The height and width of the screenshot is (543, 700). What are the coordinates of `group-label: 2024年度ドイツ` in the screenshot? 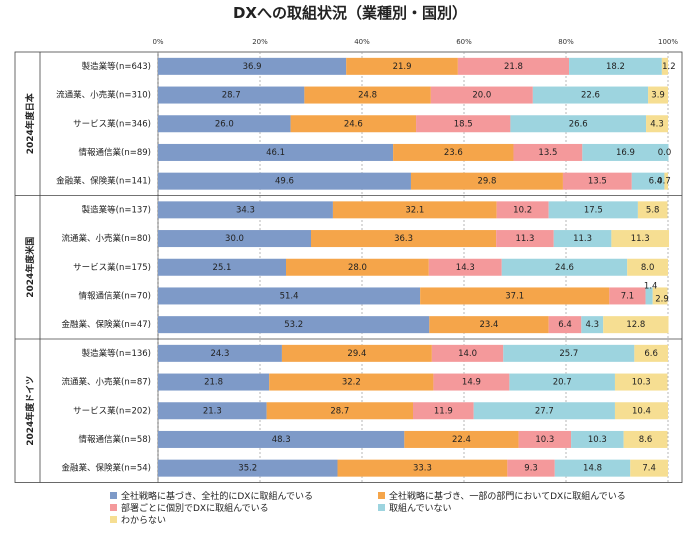 It's located at (30, 411).